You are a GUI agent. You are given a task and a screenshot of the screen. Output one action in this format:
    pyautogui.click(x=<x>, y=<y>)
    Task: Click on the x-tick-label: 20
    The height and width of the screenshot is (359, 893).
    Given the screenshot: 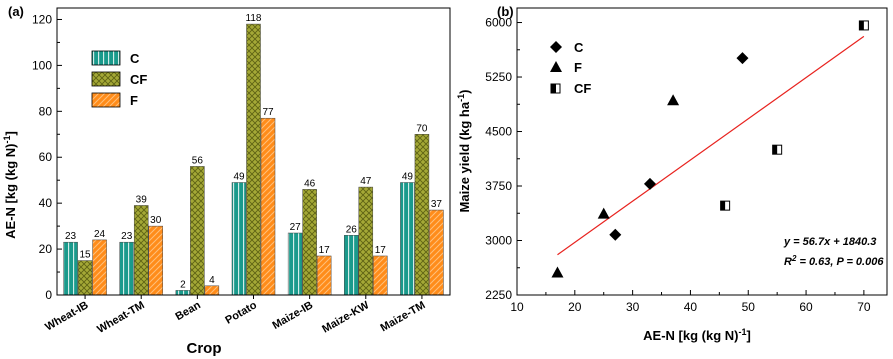 What is the action you would take?
    pyautogui.click(x=575, y=307)
    